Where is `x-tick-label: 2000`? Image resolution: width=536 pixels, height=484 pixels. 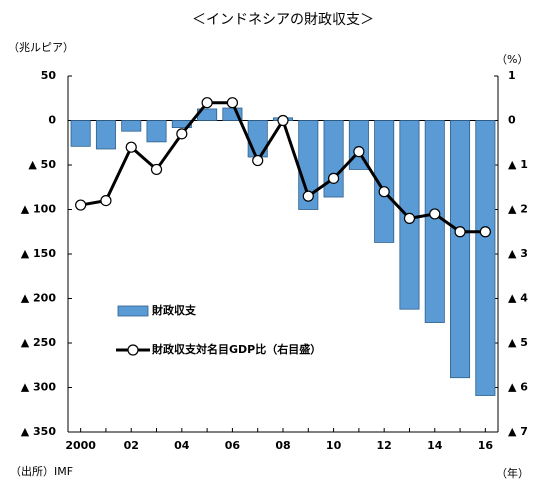 x-tick-label: 2000 is located at coordinates (80, 445).